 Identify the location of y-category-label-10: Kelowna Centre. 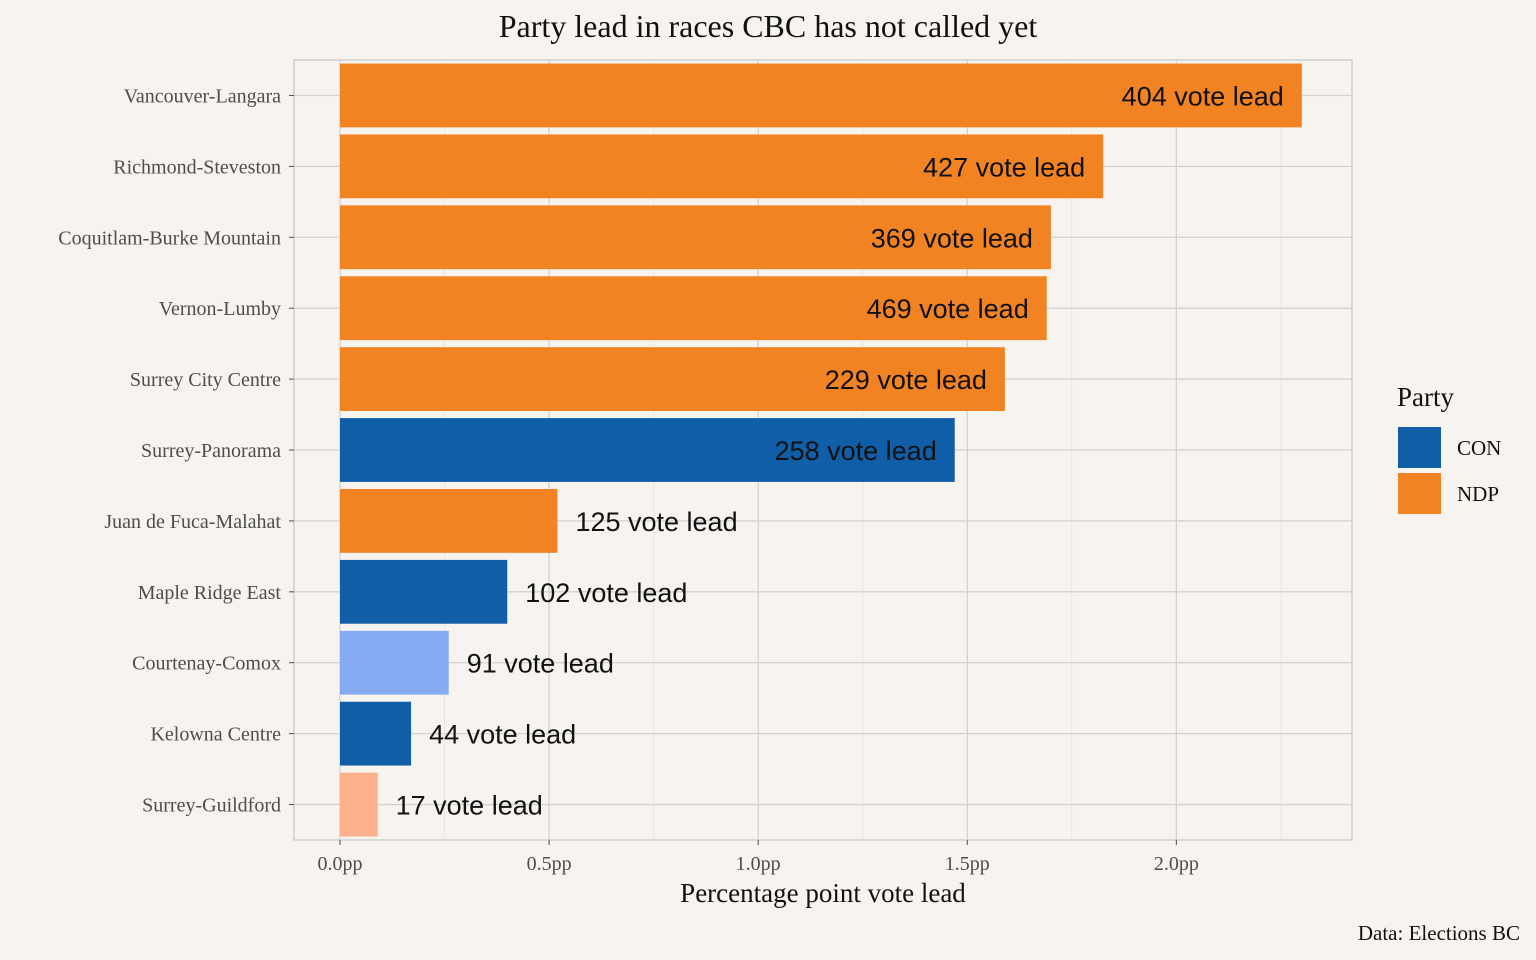
(215, 735).